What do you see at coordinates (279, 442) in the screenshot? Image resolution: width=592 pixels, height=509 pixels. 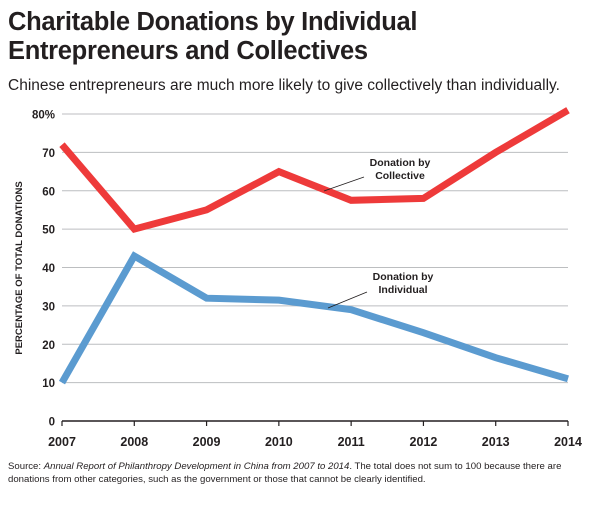 I see `x-tick-label: 2010` at bounding box center [279, 442].